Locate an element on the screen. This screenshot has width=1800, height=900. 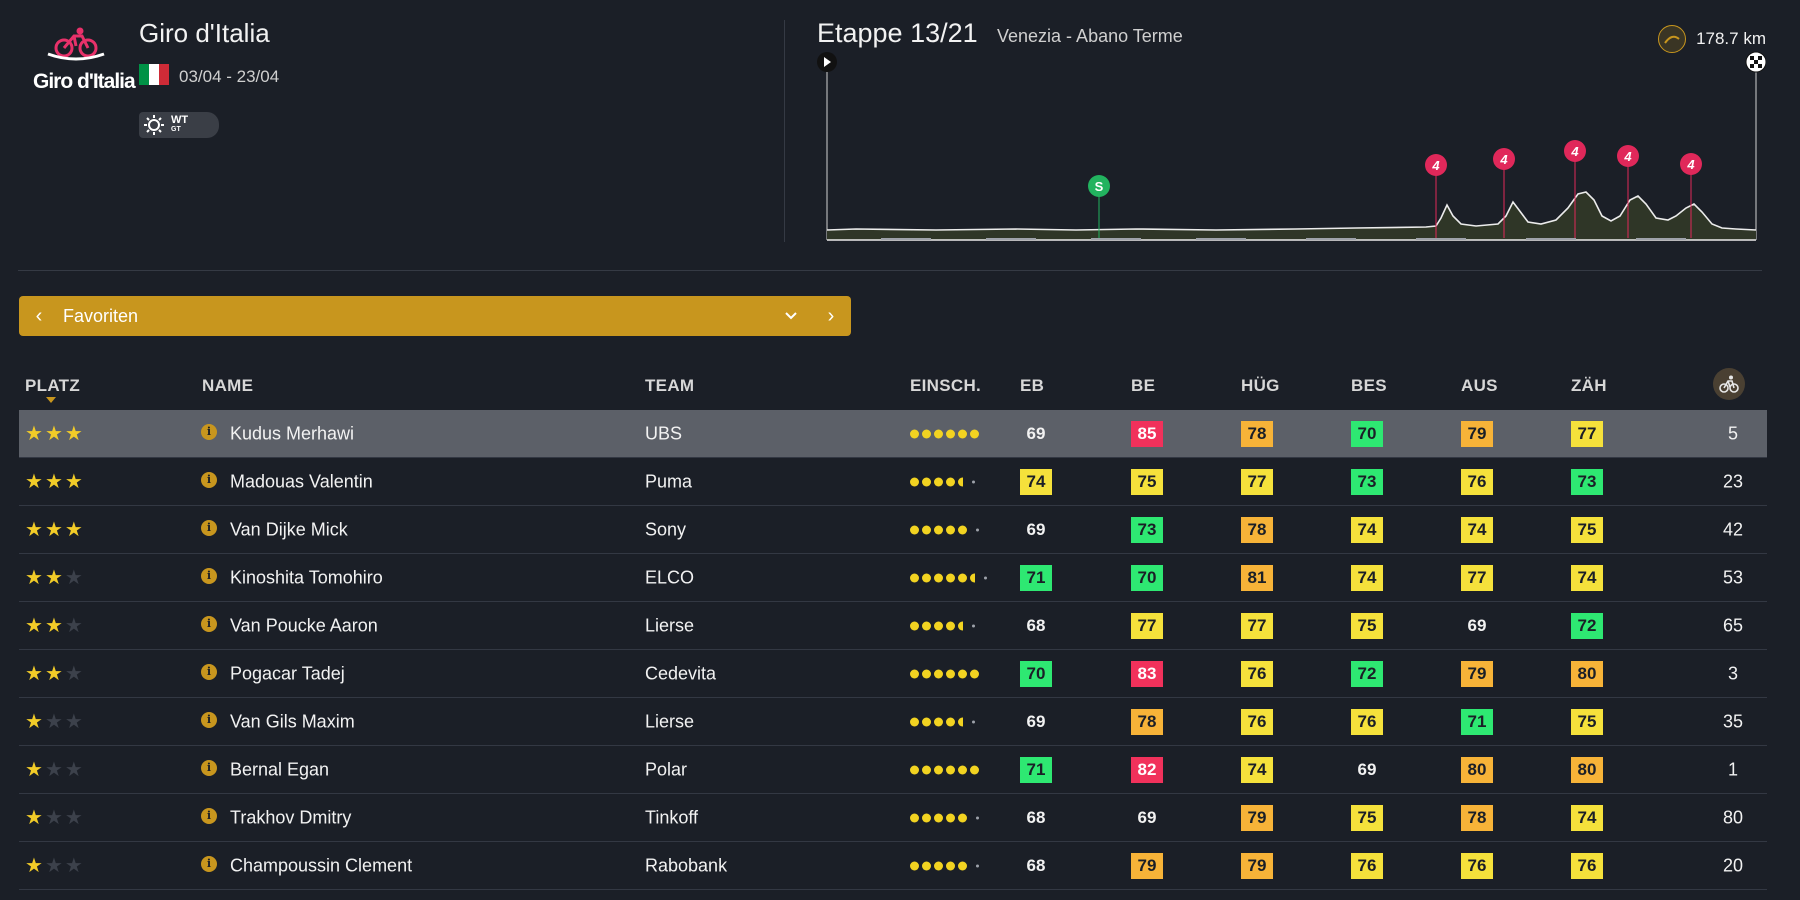
rank-value: 65 is located at coordinates (1733, 625).